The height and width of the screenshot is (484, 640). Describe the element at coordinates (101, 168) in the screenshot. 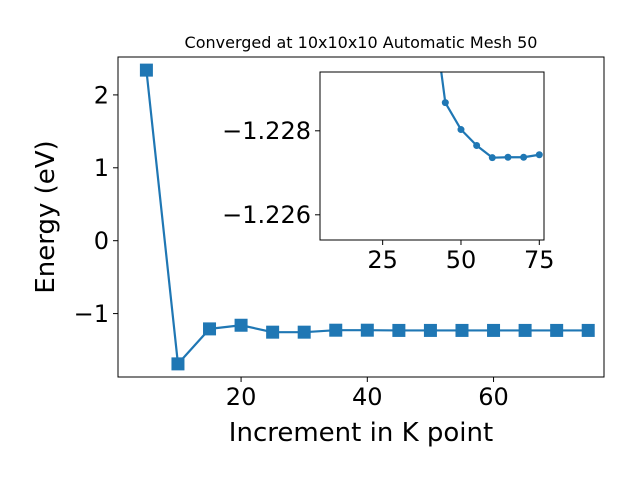

I see `main-y-tick-label: 1` at that location.